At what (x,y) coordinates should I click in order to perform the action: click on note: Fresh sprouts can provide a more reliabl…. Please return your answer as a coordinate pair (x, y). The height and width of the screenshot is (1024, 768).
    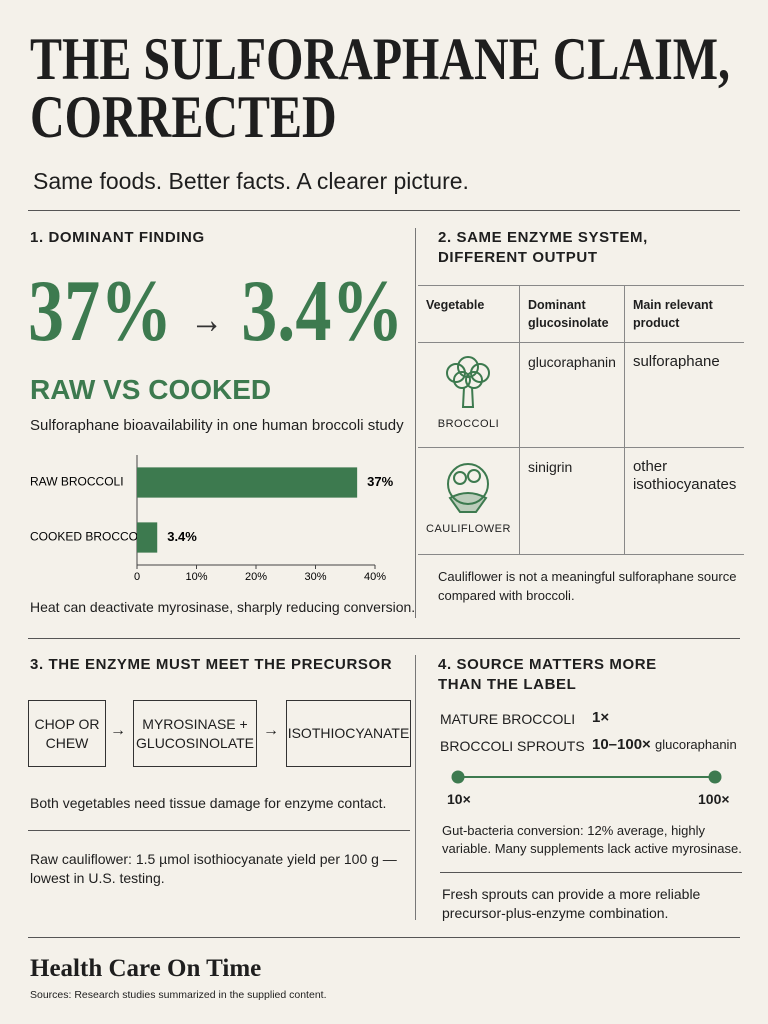
    Looking at the image, I should click on (571, 903).